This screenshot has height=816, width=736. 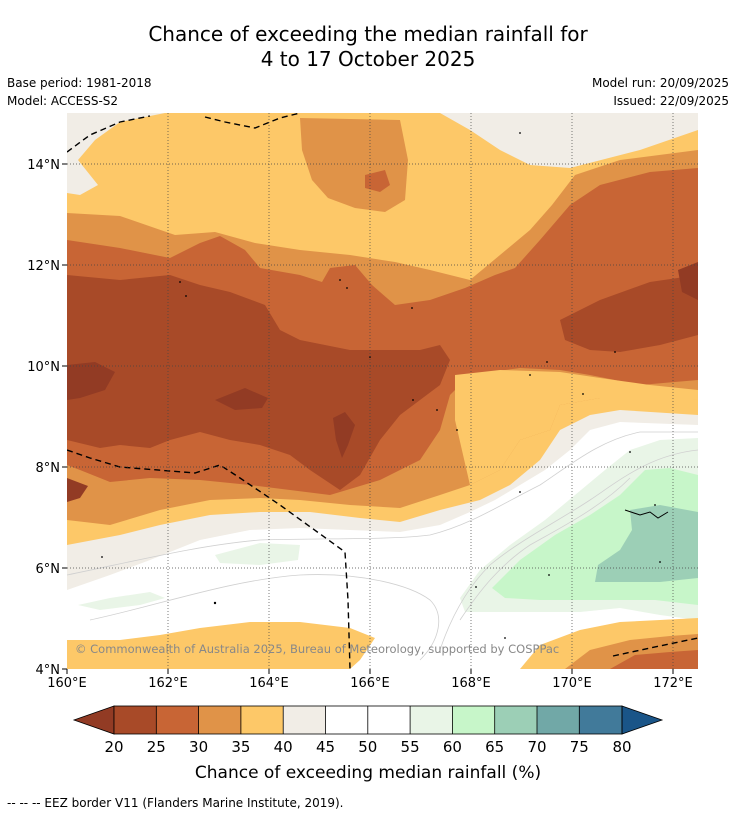 What do you see at coordinates (410, 747) in the screenshot?
I see `colorbar-label: 55` at bounding box center [410, 747].